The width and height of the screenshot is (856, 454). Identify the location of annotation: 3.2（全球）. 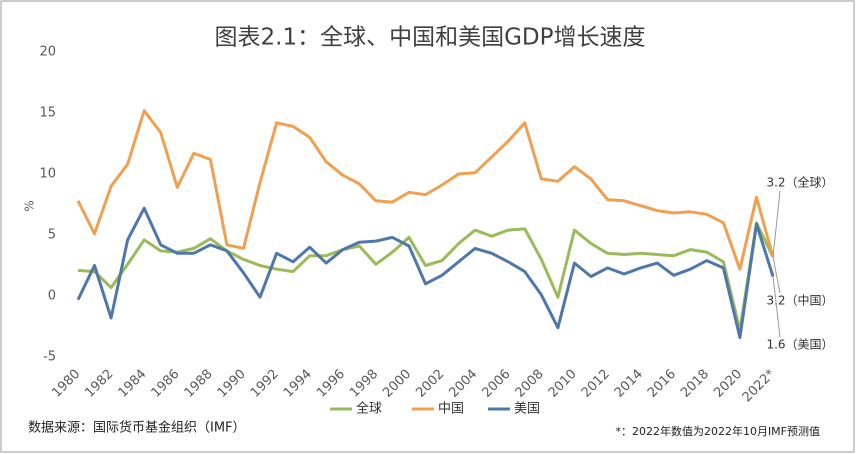
(799, 182).